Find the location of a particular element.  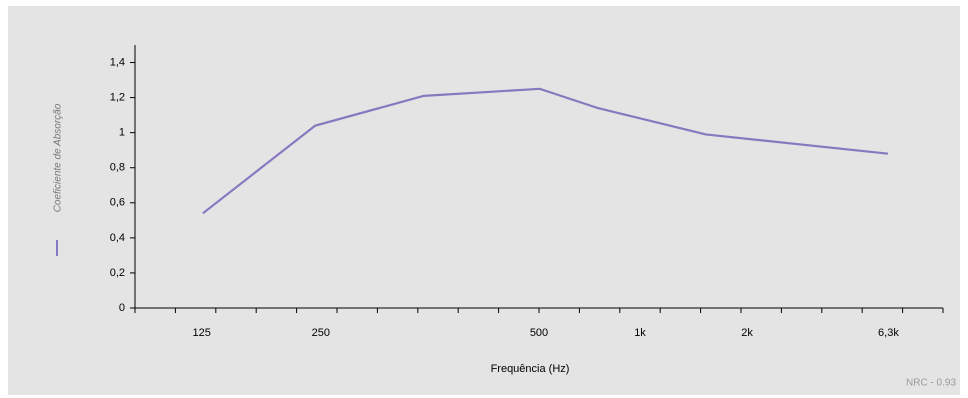

y-tick-label: 0,4 is located at coordinates (117, 238).